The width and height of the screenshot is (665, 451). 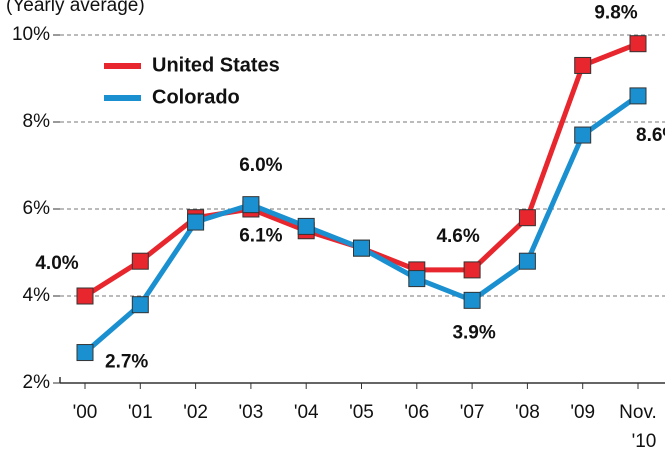 I want to click on y-tick-label: 2%, so click(x=37, y=382).